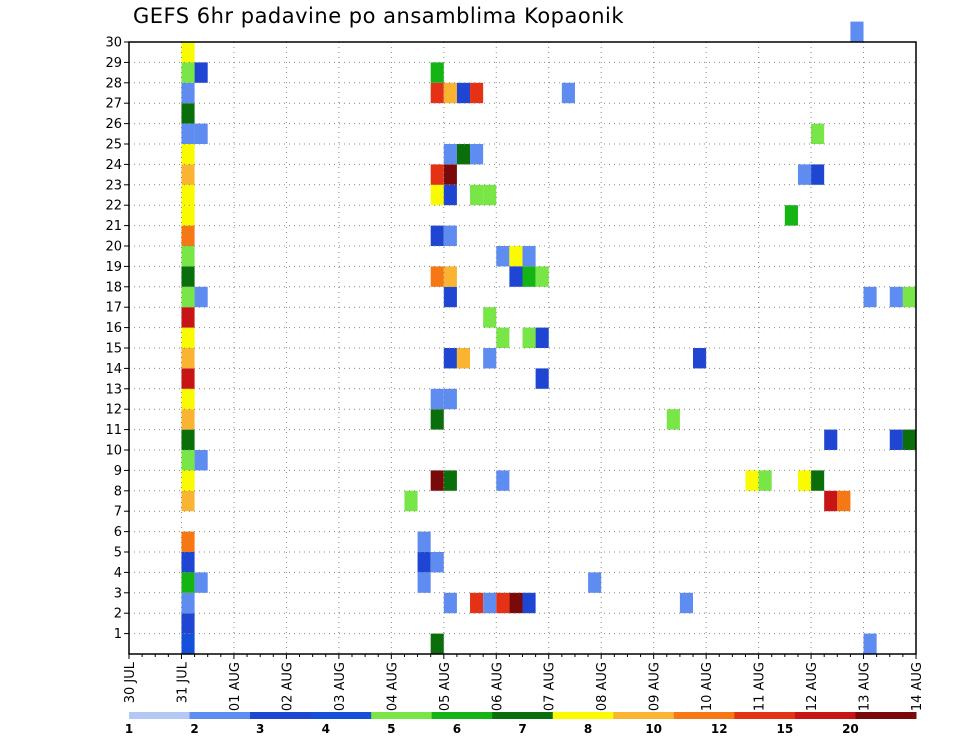 This screenshot has width=960, height=742. What do you see at coordinates (182, 682) in the screenshot?
I see `x-tick-label: 31 JUL` at bounding box center [182, 682].